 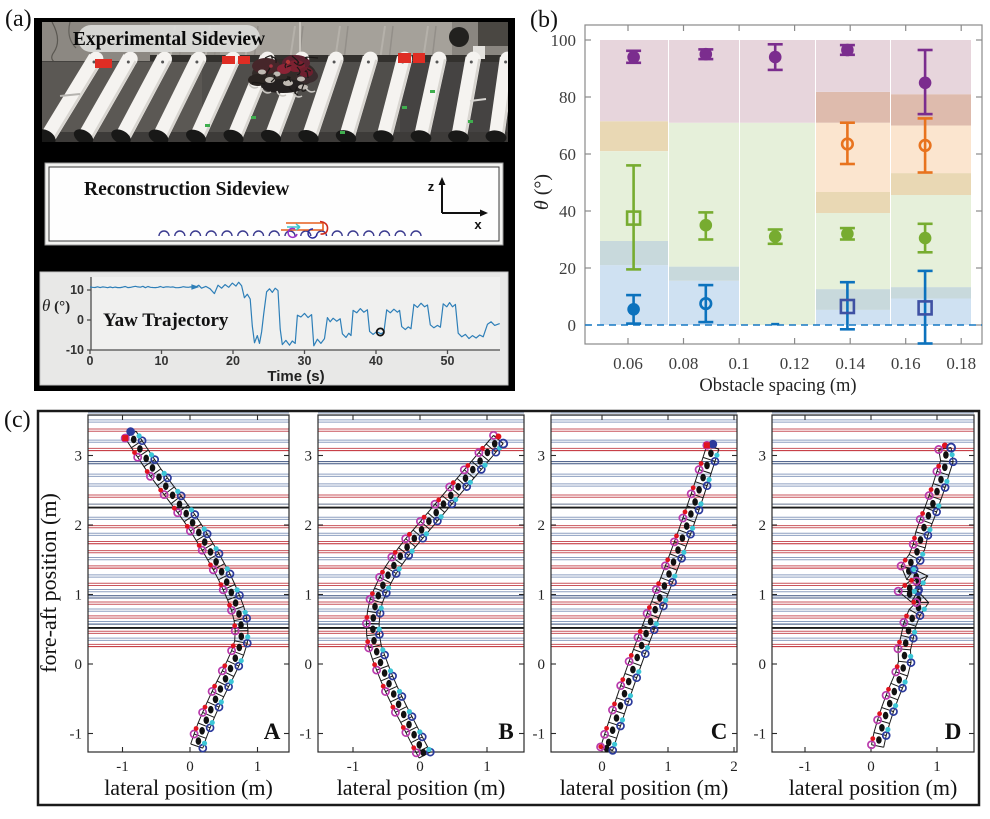 What do you see at coordinates (75, 350) in the screenshot?
I see `svg-text: -10` at bounding box center [75, 350].